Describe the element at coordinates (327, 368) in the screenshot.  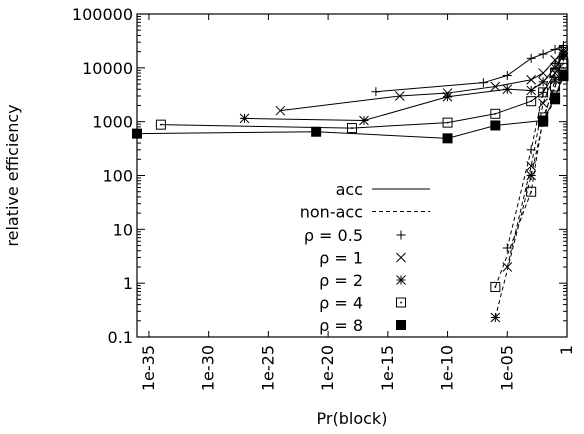
I see `x-tick-label: 1e-20` at that location.